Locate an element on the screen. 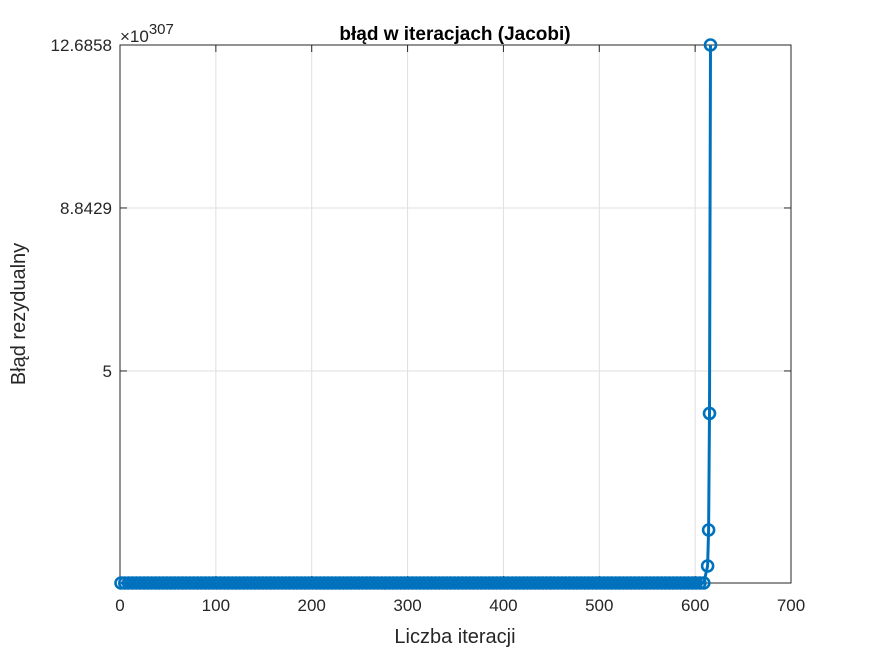 The height and width of the screenshot is (656, 875). x-tick-label: 400 is located at coordinates (503, 605).